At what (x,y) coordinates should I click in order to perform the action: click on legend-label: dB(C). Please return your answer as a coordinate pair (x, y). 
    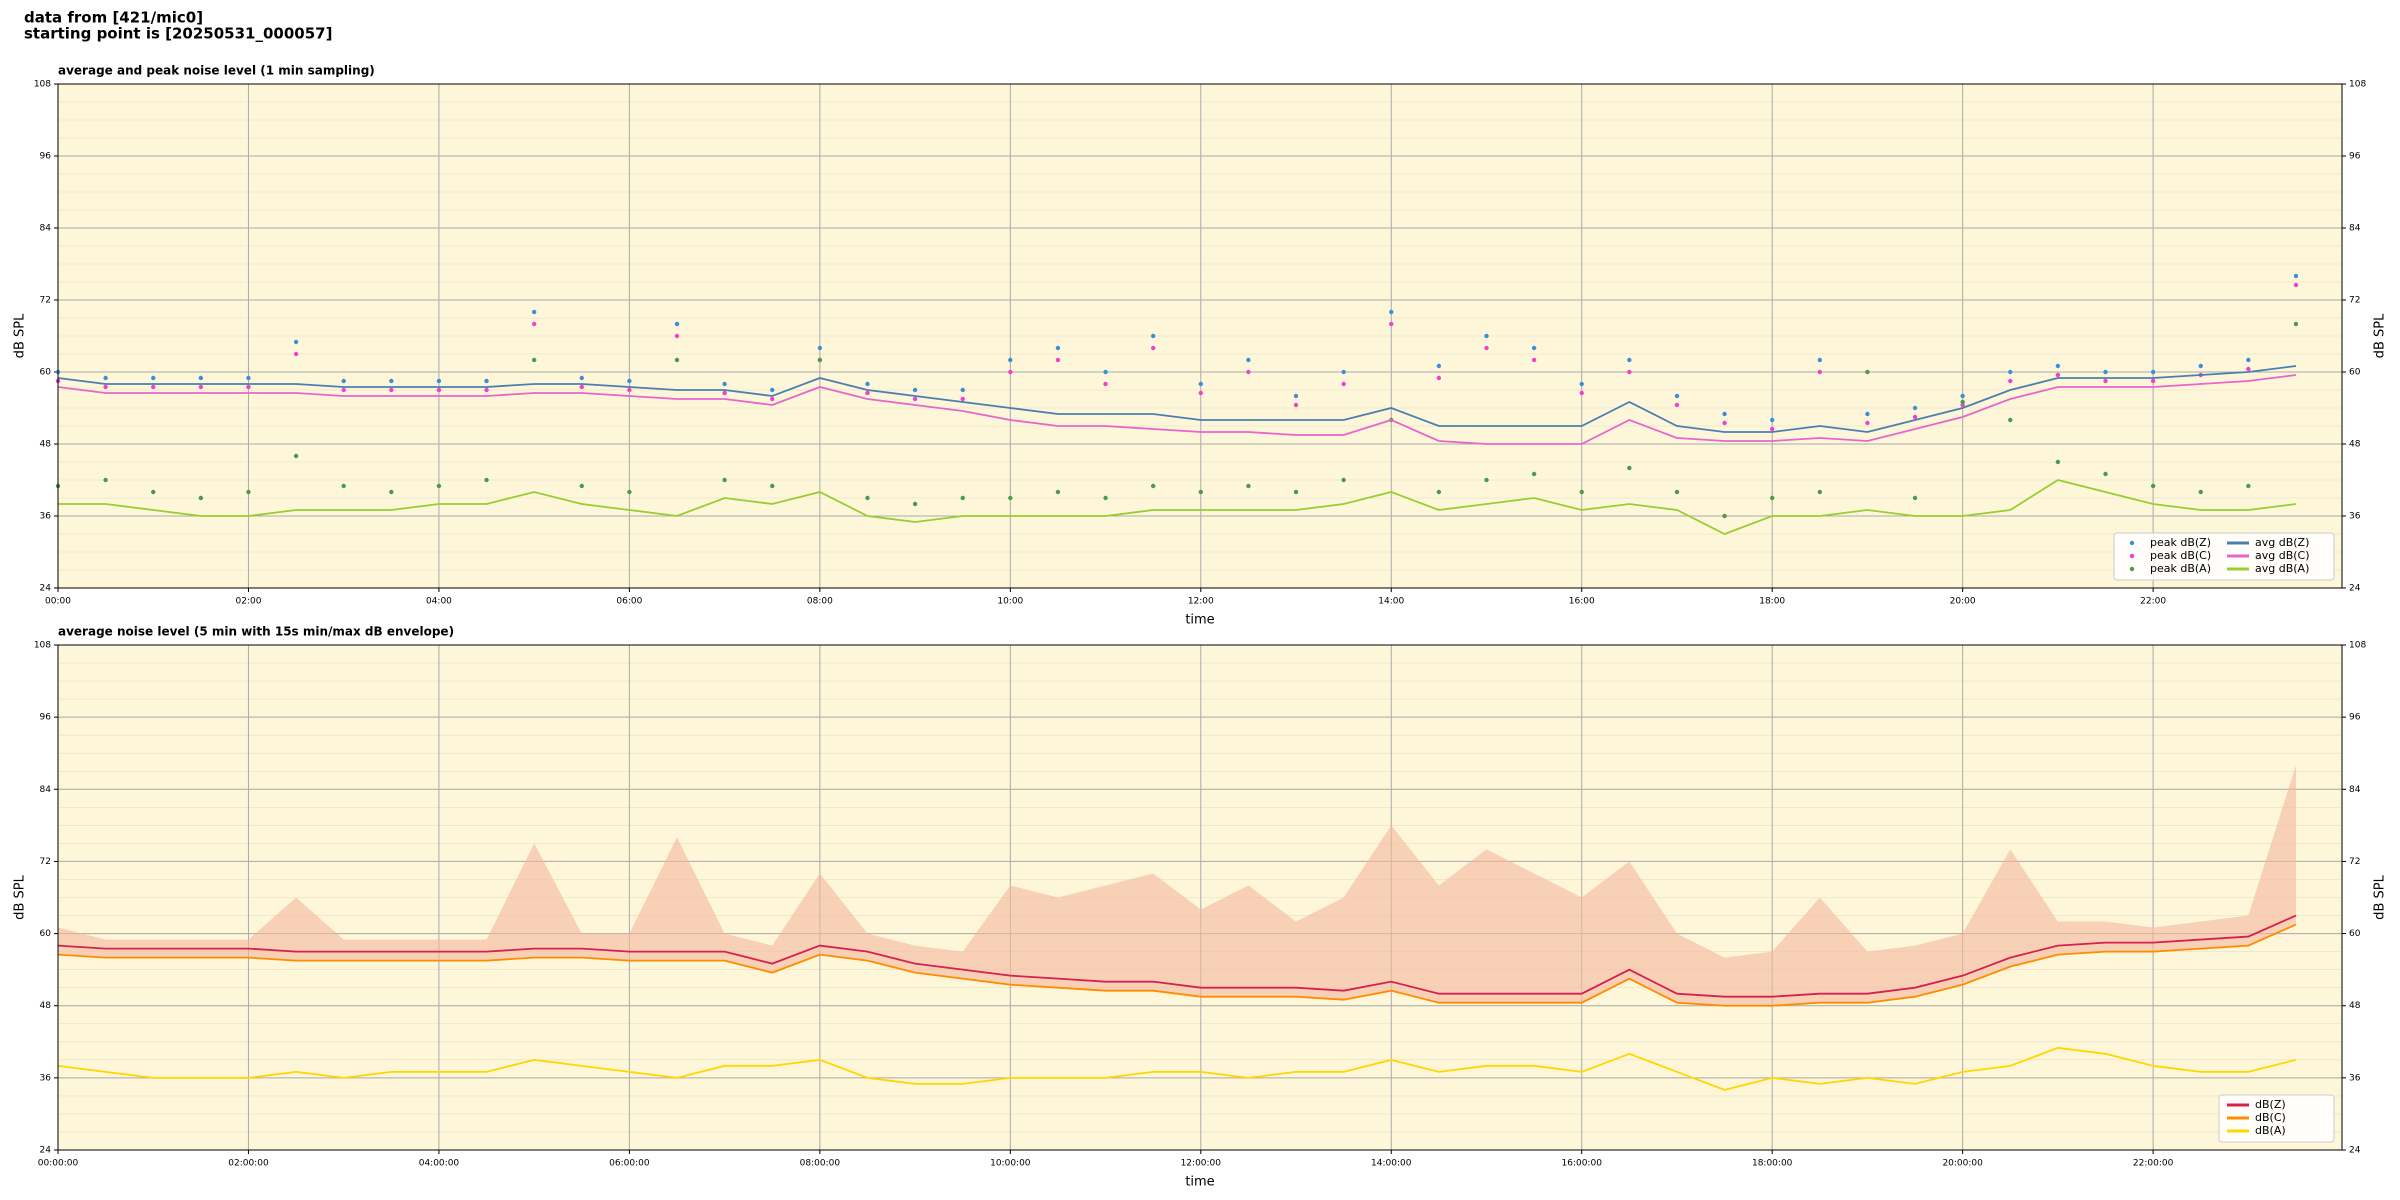
    Looking at the image, I should click on (2270, 1117).